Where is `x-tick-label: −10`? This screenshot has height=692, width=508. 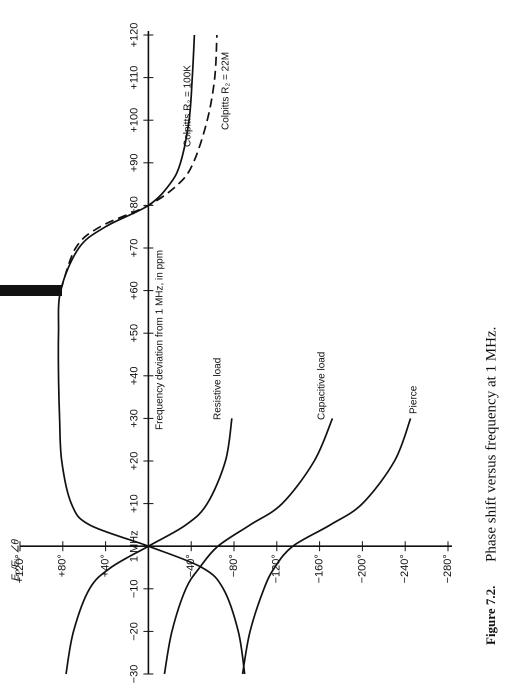 x-tick-label: −10 is located at coordinates (134, 588).